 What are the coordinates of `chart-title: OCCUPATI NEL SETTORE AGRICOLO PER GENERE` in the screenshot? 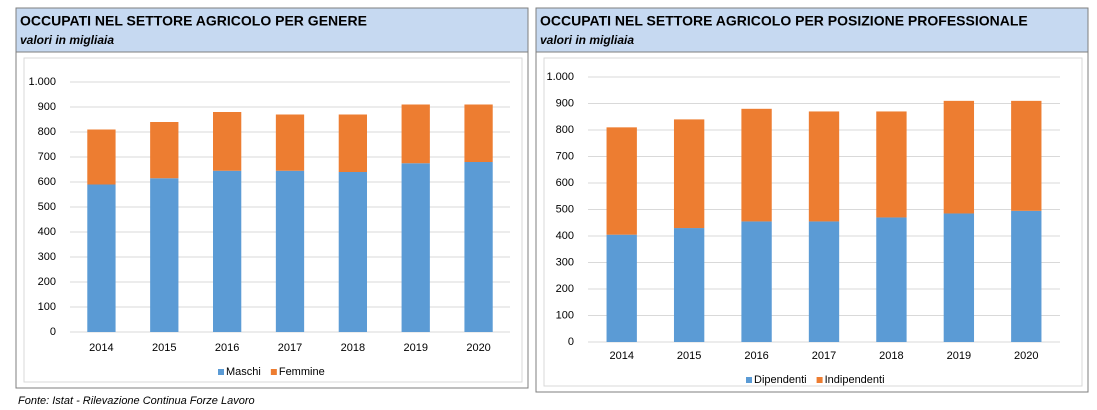 It's located at (193, 21).